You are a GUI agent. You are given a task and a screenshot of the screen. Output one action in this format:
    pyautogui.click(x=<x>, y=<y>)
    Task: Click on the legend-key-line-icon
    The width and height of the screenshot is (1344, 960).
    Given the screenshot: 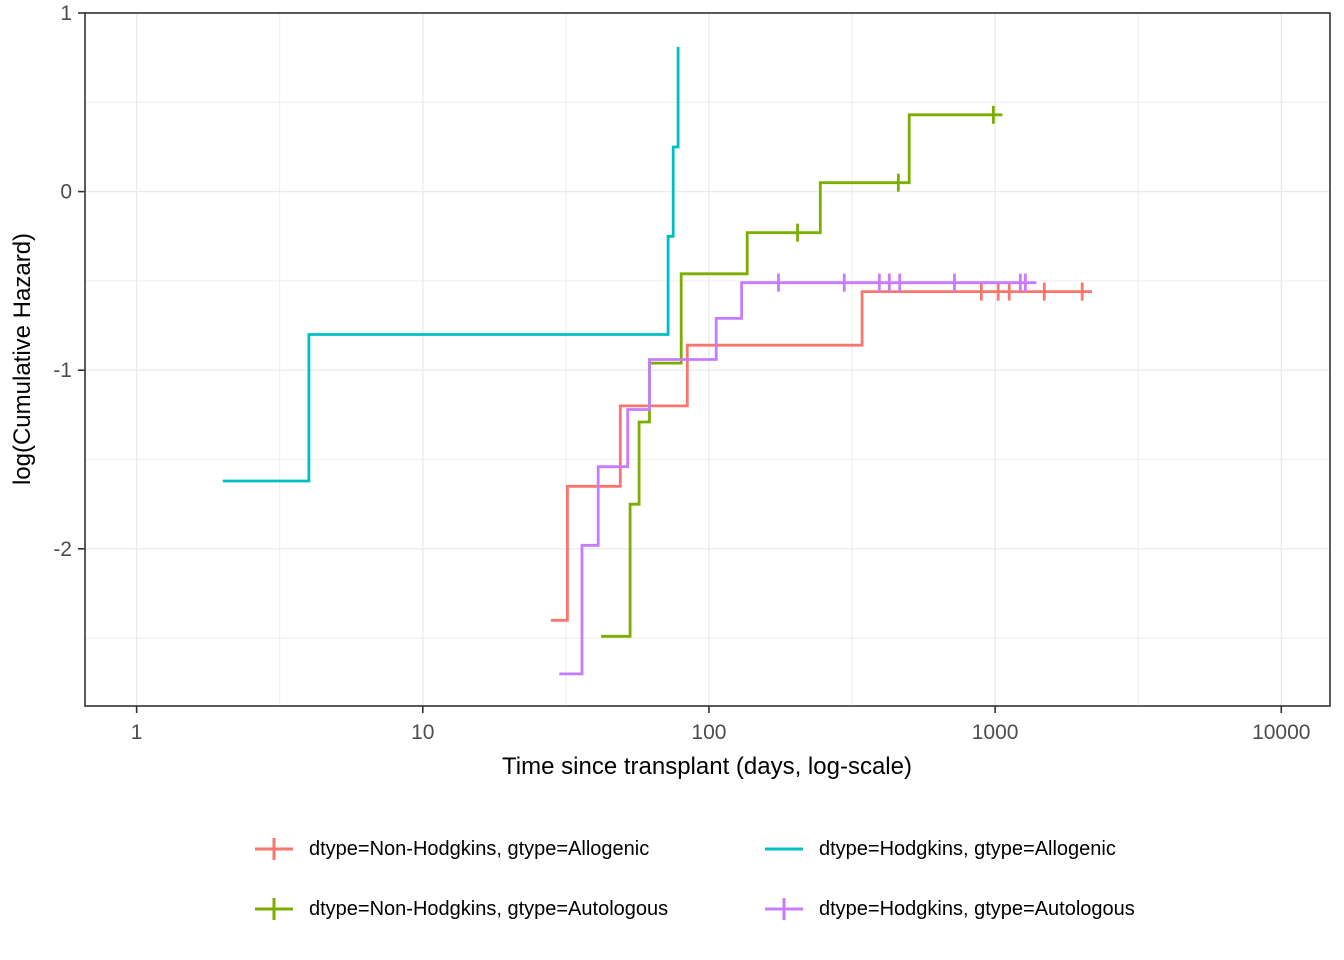 What is the action you would take?
    pyautogui.click(x=784, y=849)
    